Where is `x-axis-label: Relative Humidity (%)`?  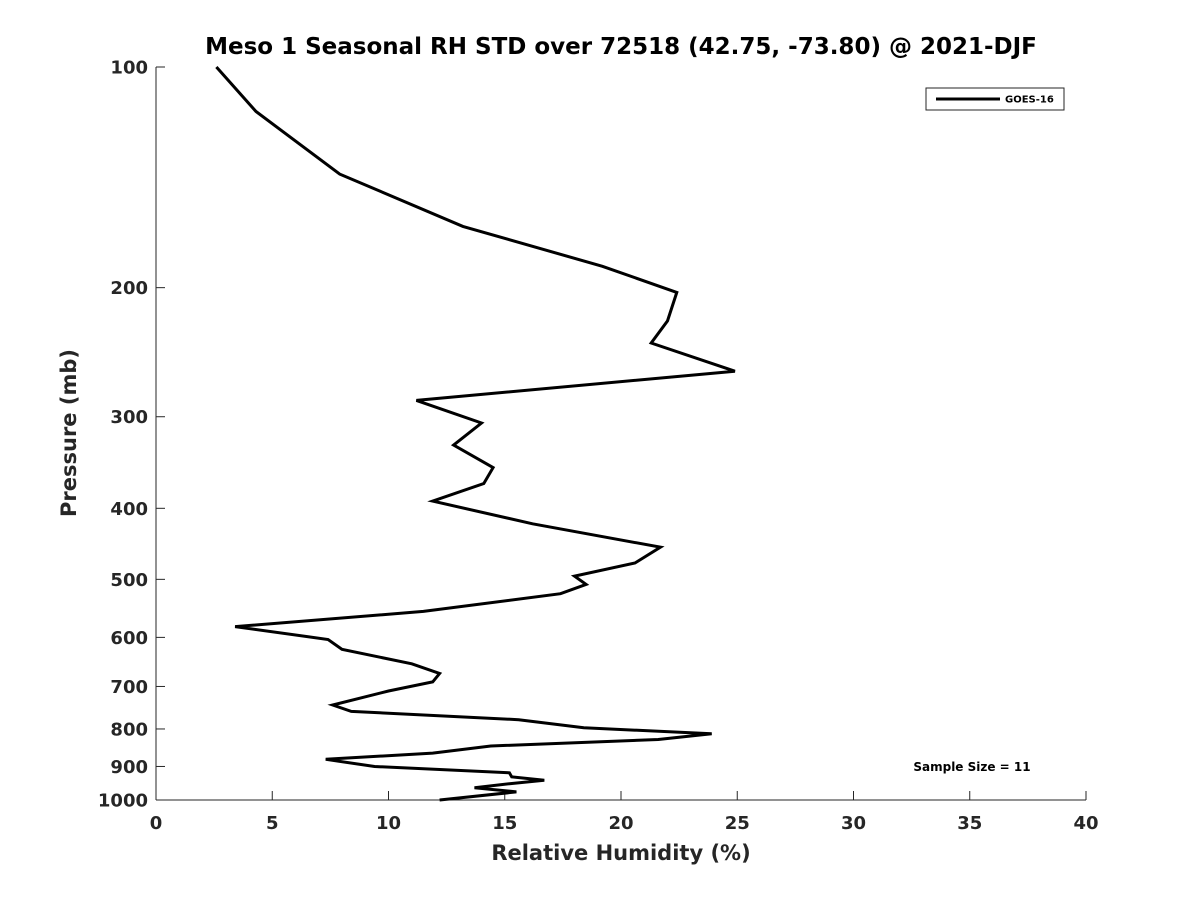 x-axis-label: Relative Humidity (%) is located at coordinates (620, 853).